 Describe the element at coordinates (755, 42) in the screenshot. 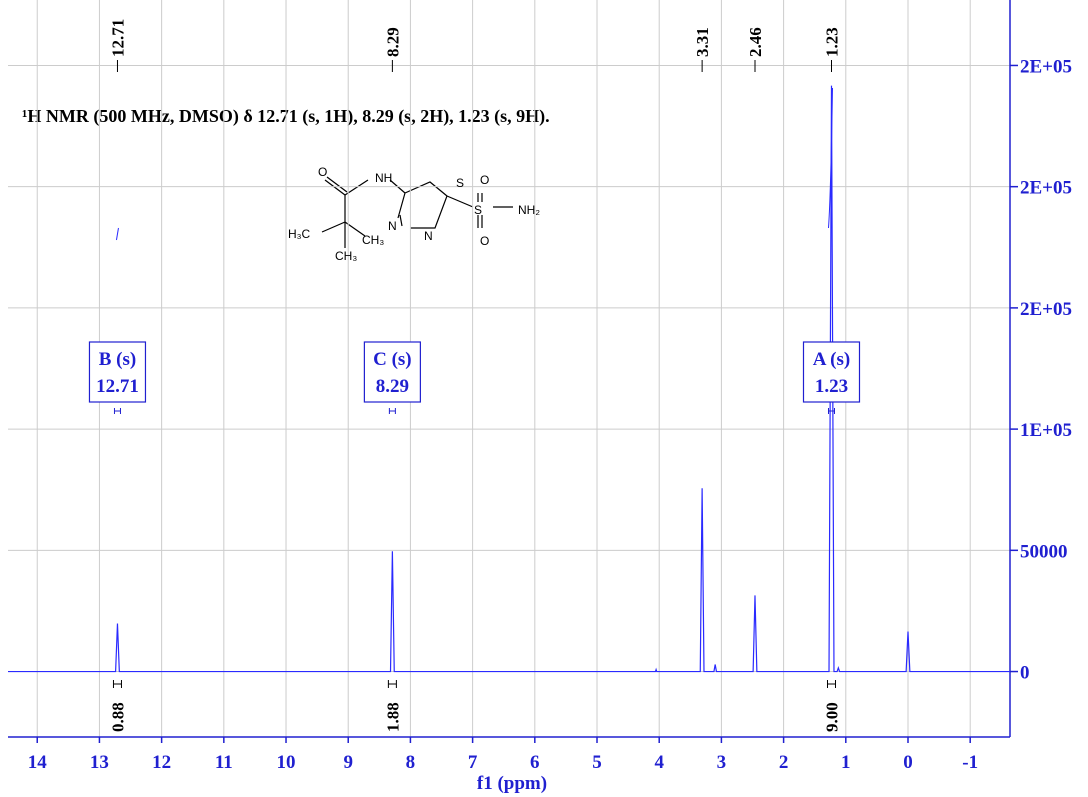

I see `peak-label: 2.46` at that location.